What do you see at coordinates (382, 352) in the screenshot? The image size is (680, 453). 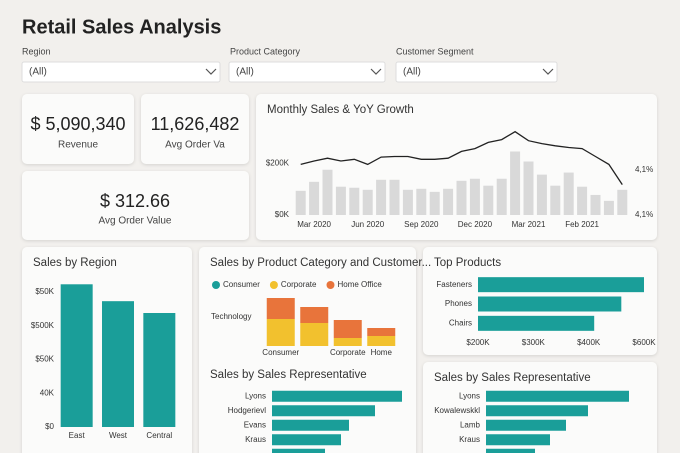 I see `x-tick-label: Home` at bounding box center [382, 352].